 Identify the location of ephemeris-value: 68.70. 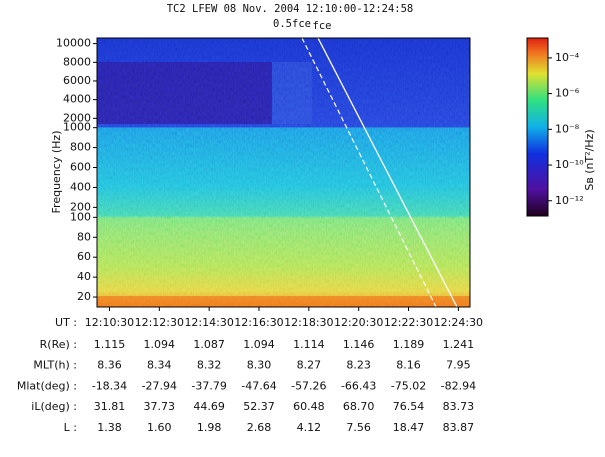
(359, 406).